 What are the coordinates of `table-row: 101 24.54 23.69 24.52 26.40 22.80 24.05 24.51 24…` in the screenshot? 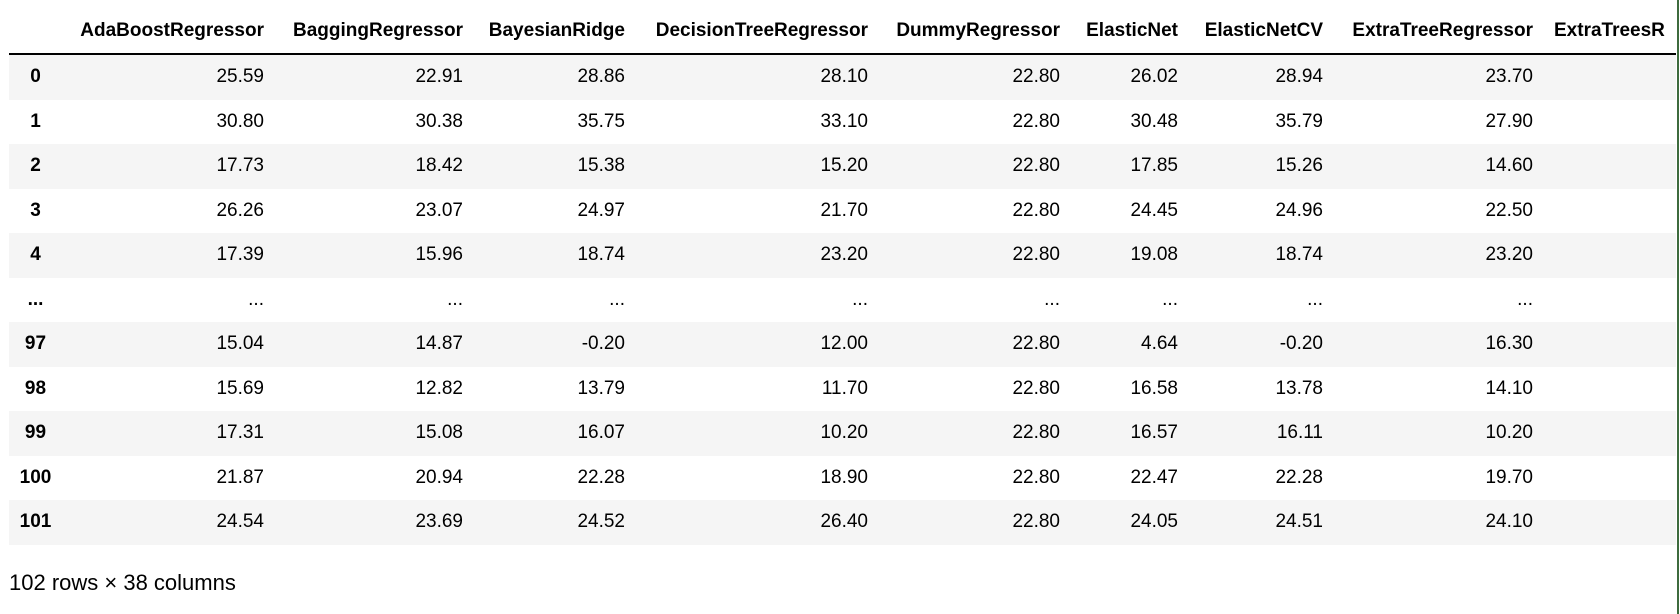 It's located at (842, 522).